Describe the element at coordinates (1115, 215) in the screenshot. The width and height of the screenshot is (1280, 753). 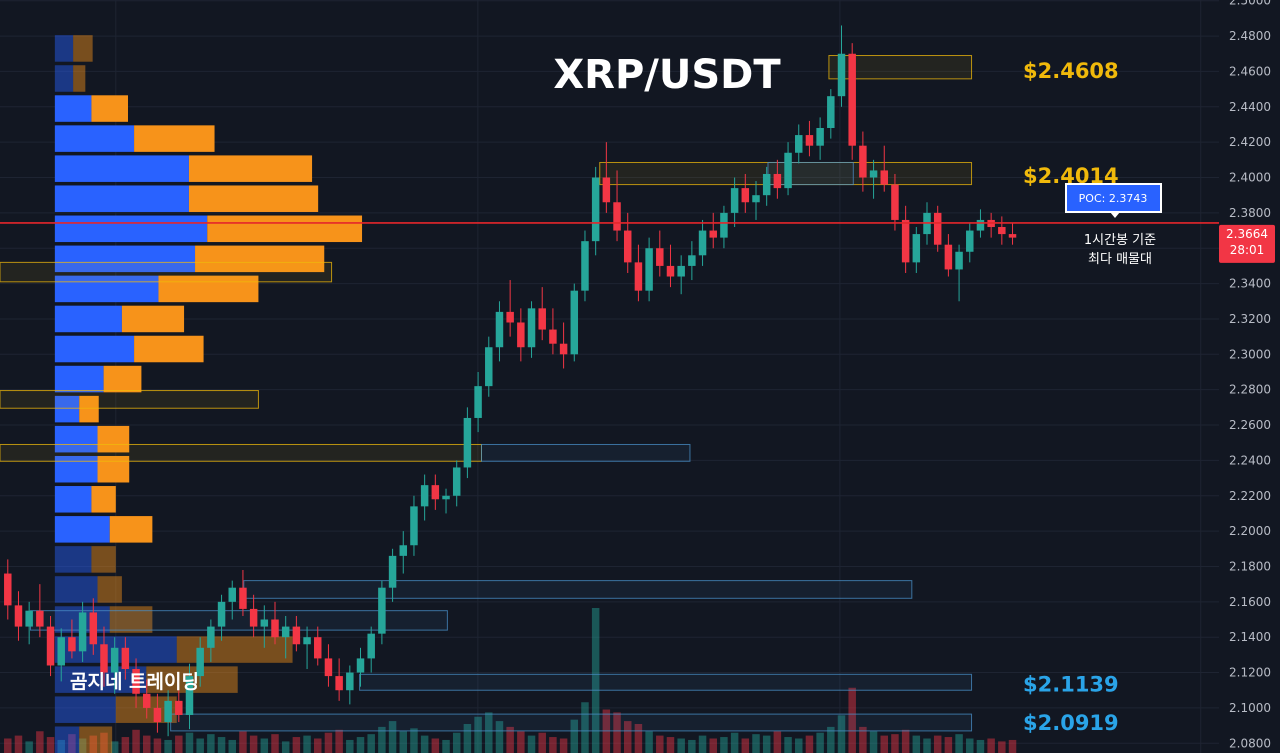
I see `poc-pointer` at that location.